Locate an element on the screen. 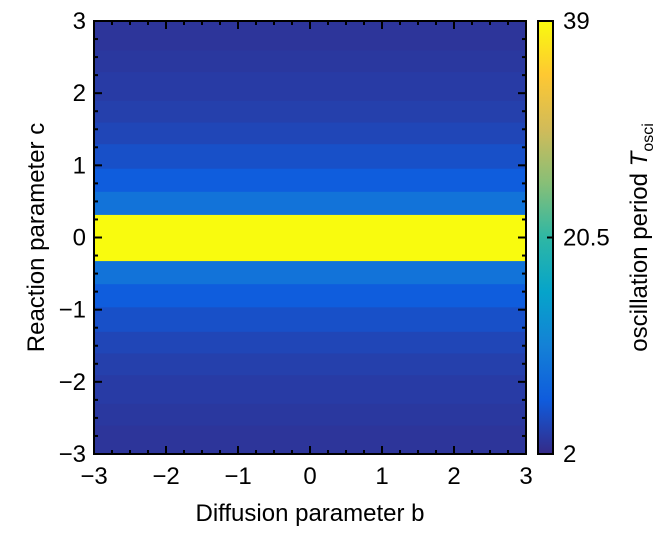 The width and height of the screenshot is (666, 536). colorbar-tick-label: 20.5 is located at coordinates (586, 238).